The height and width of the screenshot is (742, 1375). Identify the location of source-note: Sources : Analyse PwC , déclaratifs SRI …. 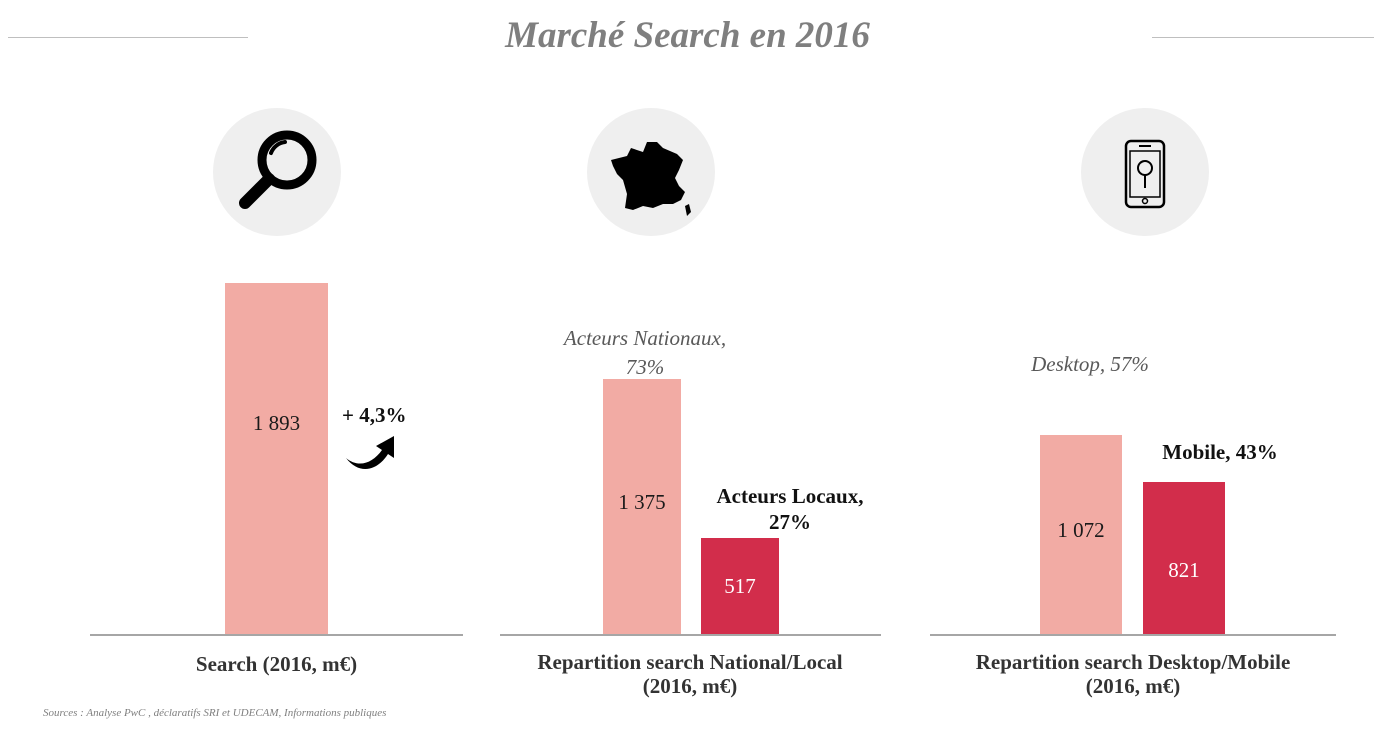
(215, 713).